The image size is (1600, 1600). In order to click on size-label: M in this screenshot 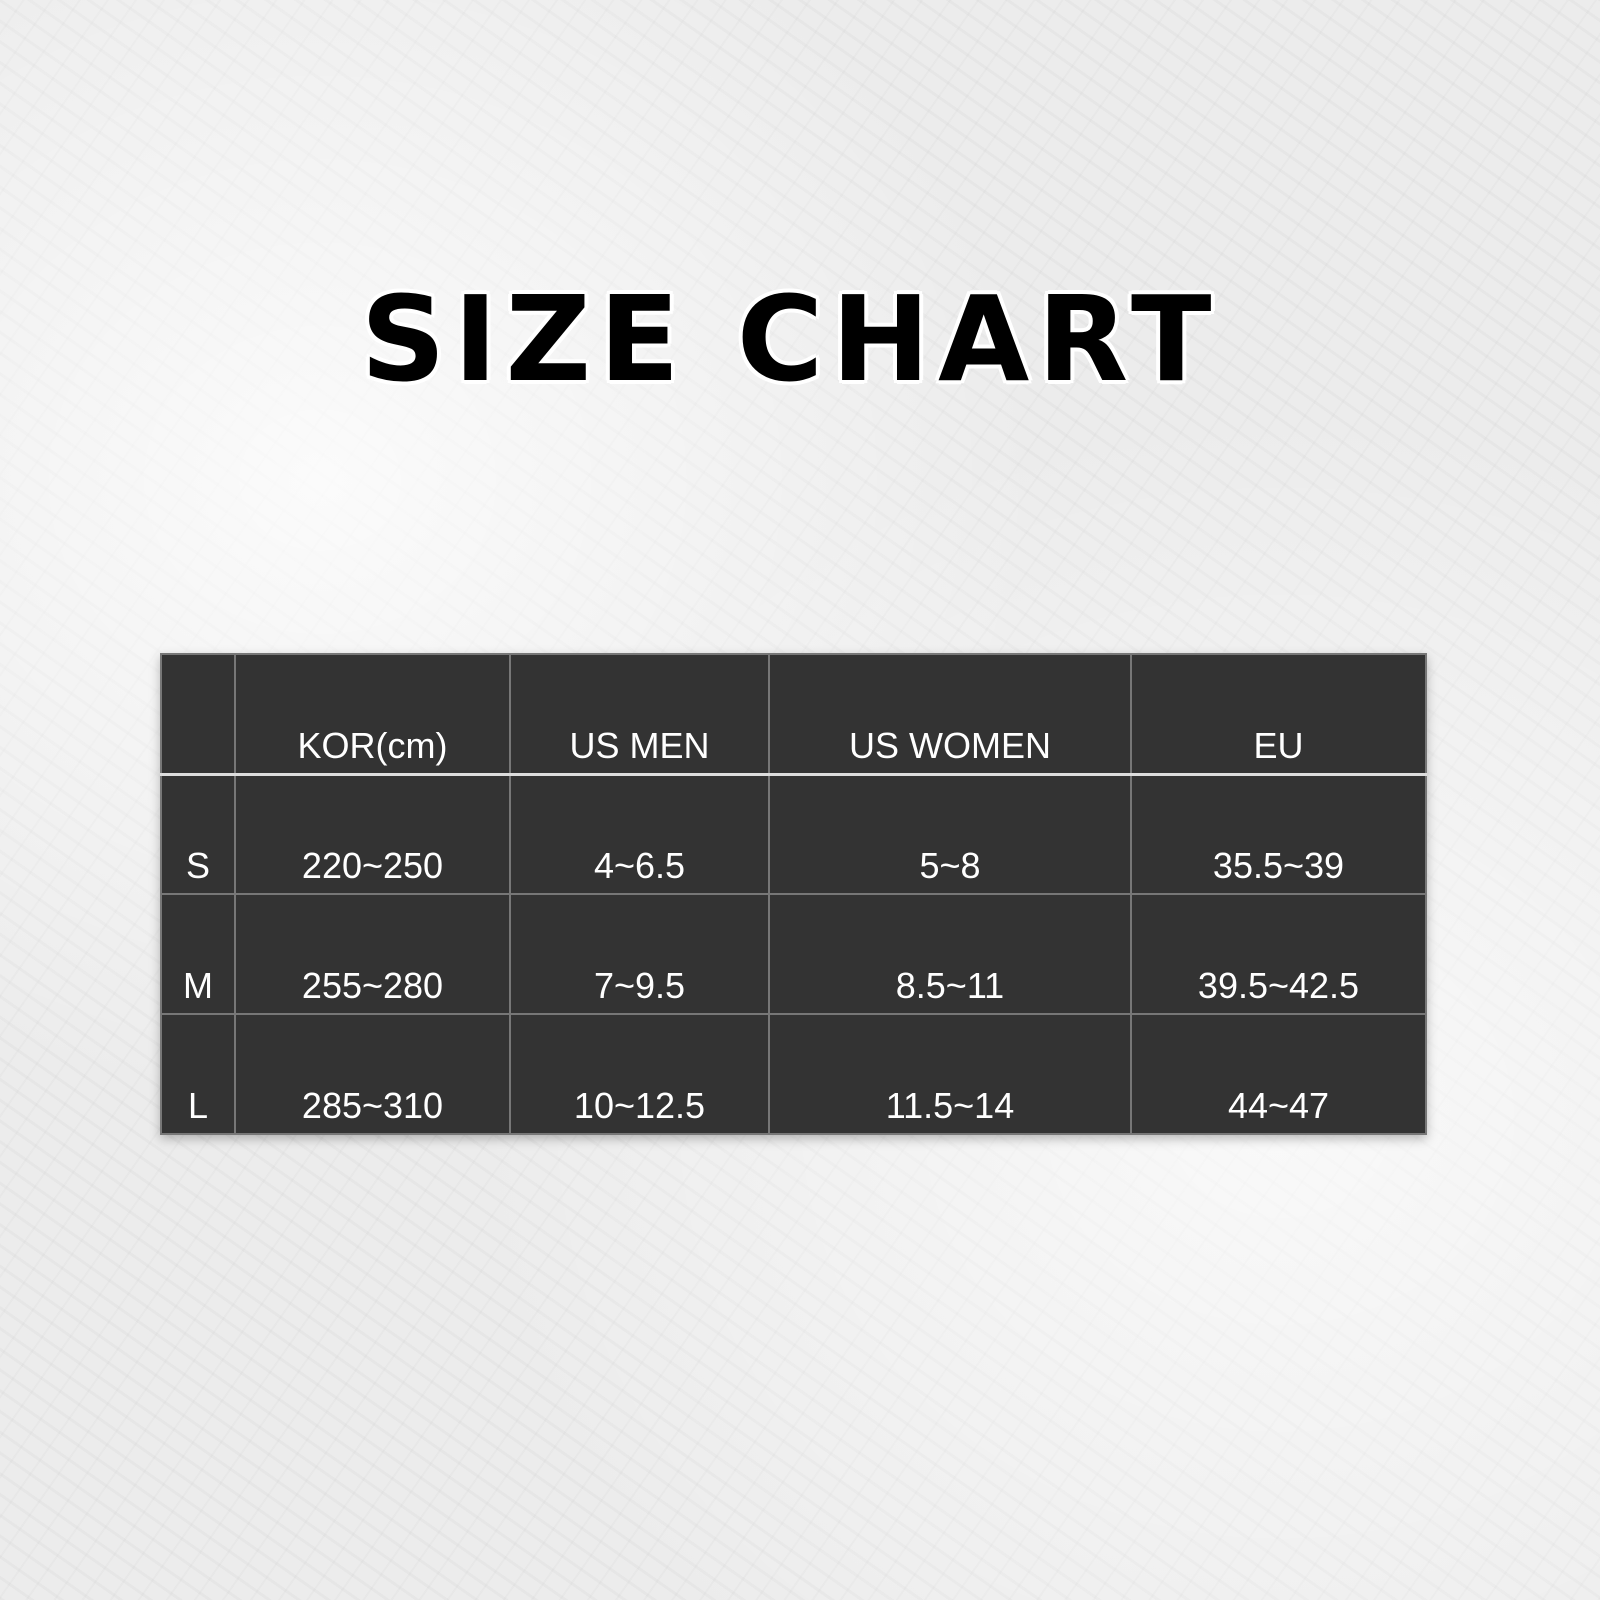, I will do `click(198, 954)`.